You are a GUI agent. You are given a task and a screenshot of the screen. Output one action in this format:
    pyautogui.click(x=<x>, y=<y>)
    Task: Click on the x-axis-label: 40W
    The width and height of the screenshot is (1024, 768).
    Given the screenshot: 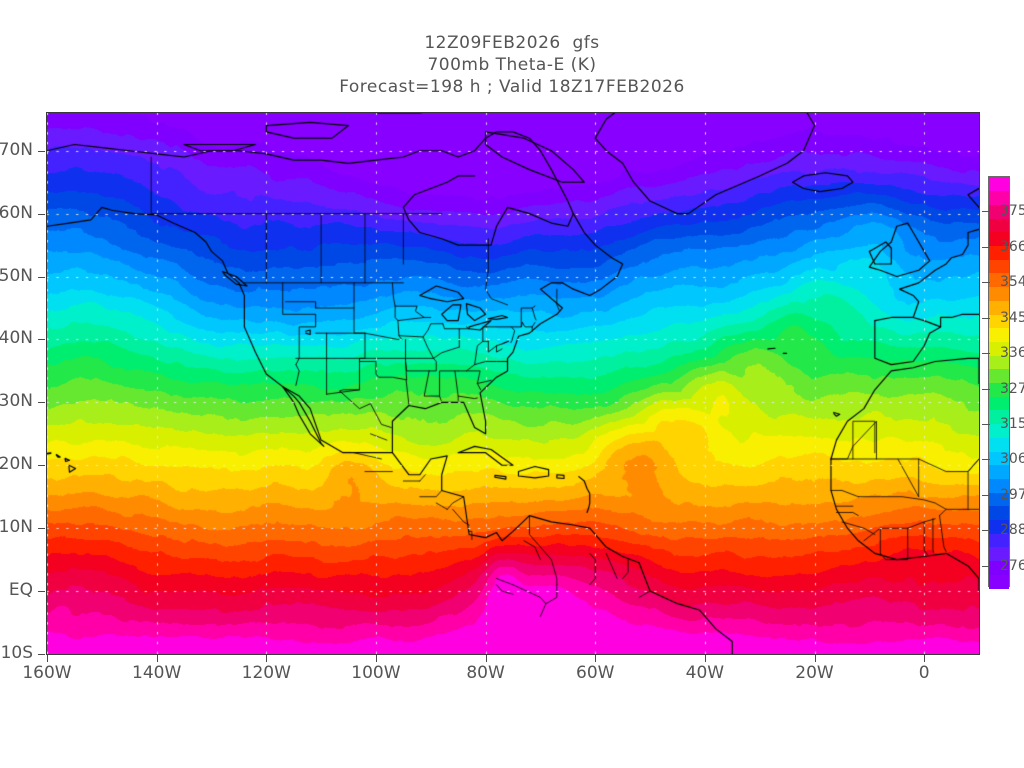 What is the action you would take?
    pyautogui.click(x=705, y=673)
    